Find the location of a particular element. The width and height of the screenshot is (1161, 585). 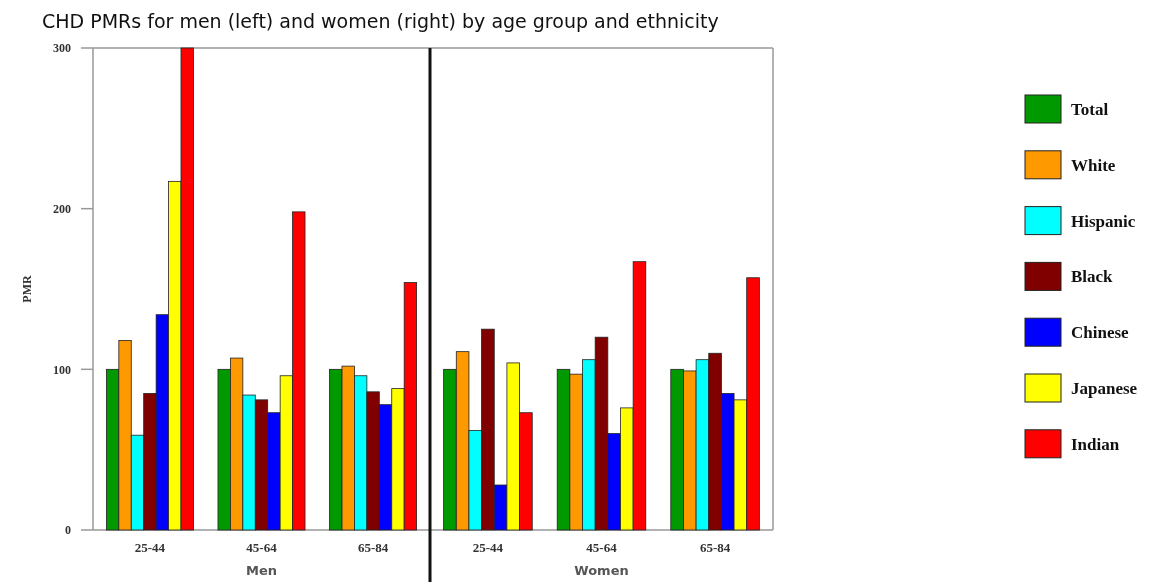

legend-label: Black is located at coordinates (1092, 277).